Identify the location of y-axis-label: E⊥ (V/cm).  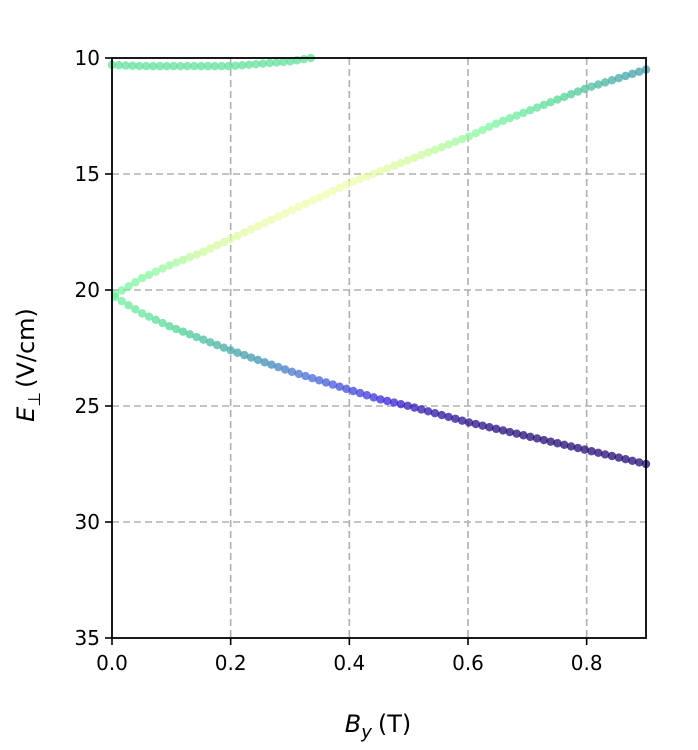
(28, 365).